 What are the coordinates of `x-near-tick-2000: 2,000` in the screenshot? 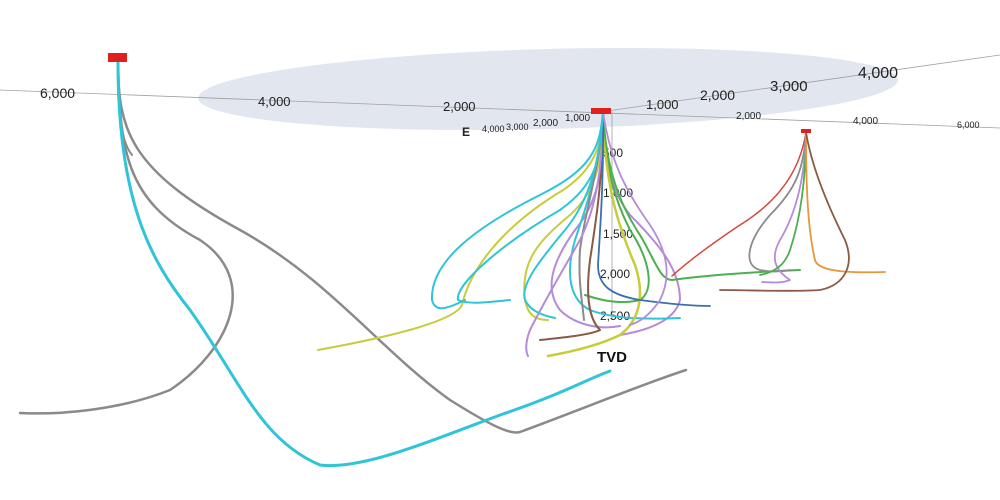 It's located at (545, 123).